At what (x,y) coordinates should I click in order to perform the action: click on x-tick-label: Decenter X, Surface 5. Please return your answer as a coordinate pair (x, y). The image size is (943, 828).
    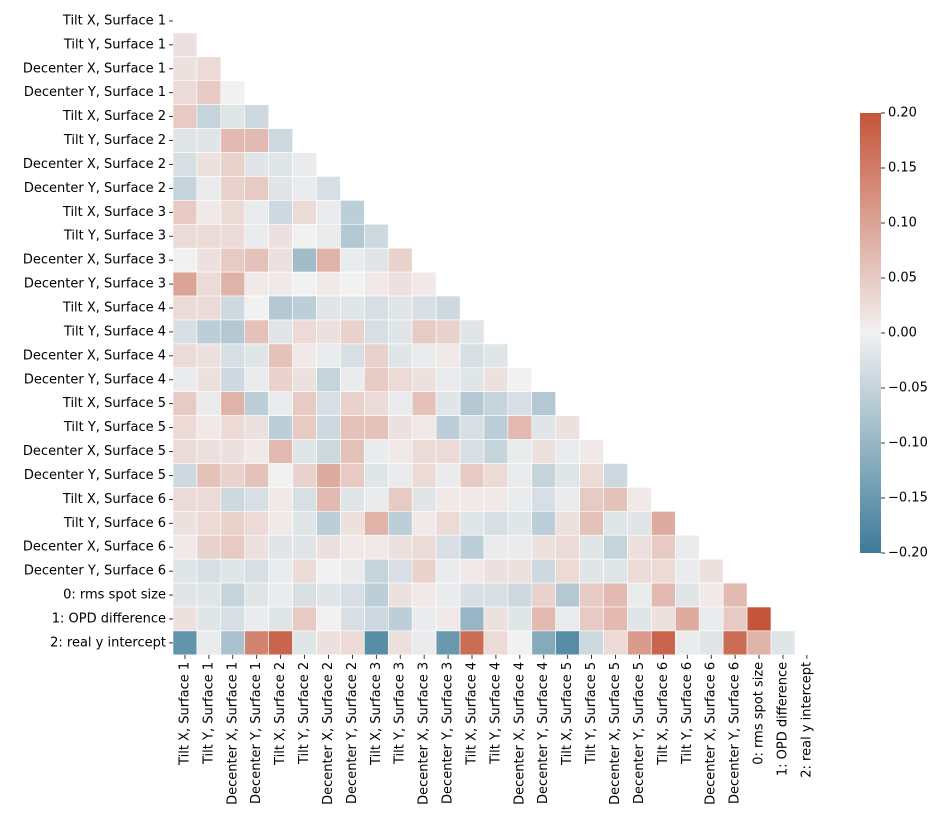
    Looking at the image, I should click on (615, 733).